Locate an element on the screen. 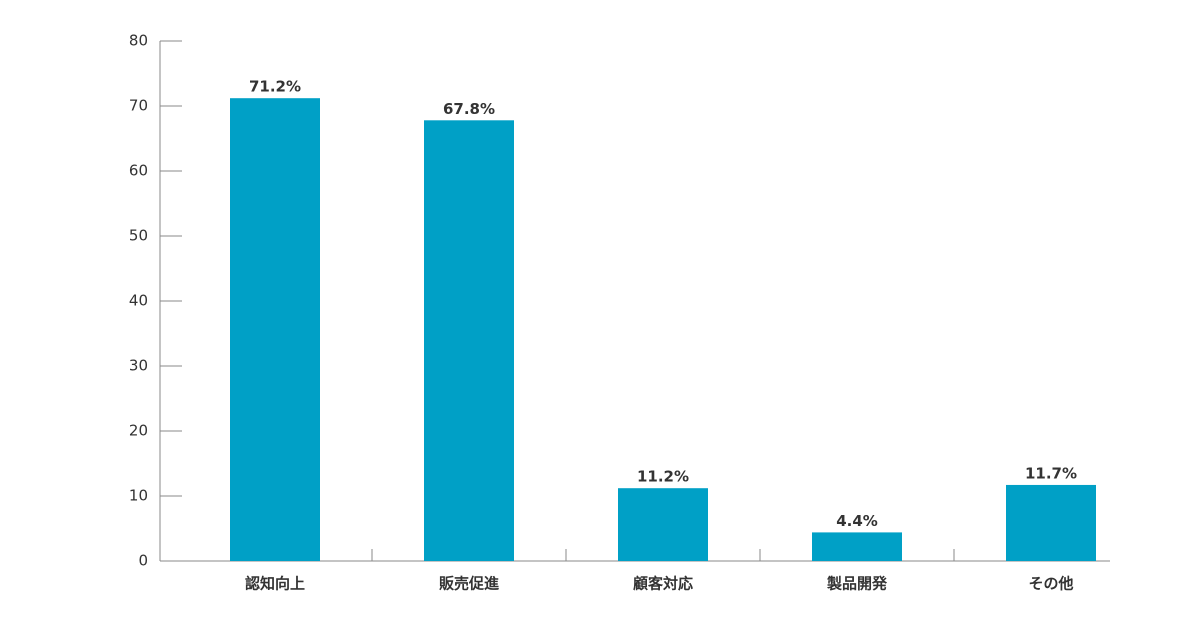 The image size is (1200, 631). x-tick-label: その他 is located at coordinates (1050, 584).